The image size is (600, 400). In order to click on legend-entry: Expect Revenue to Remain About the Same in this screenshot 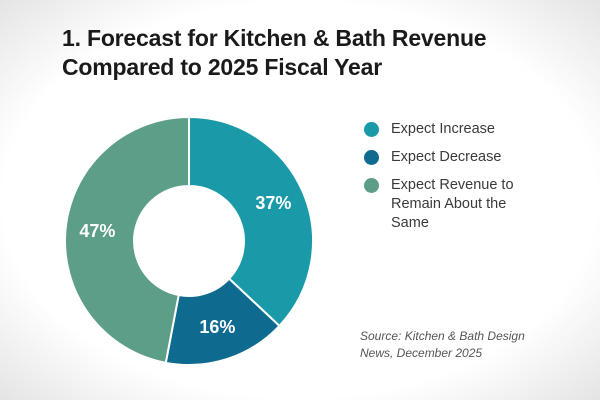, I will do `click(447, 204)`.